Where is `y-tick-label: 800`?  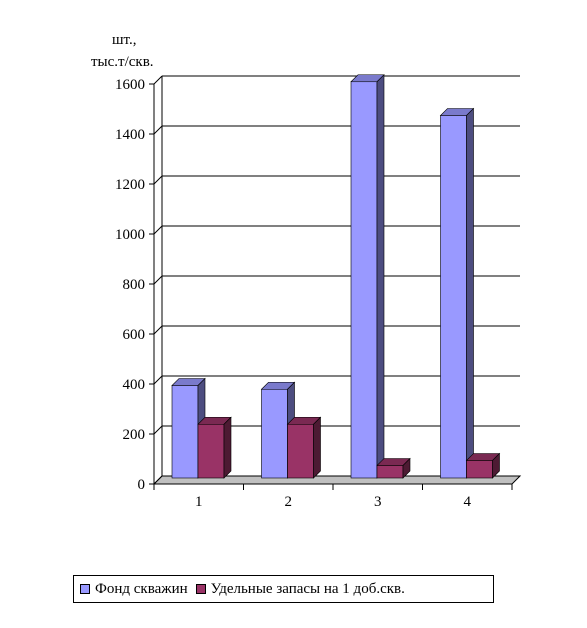
y-tick-label: 800 is located at coordinates (134, 285).